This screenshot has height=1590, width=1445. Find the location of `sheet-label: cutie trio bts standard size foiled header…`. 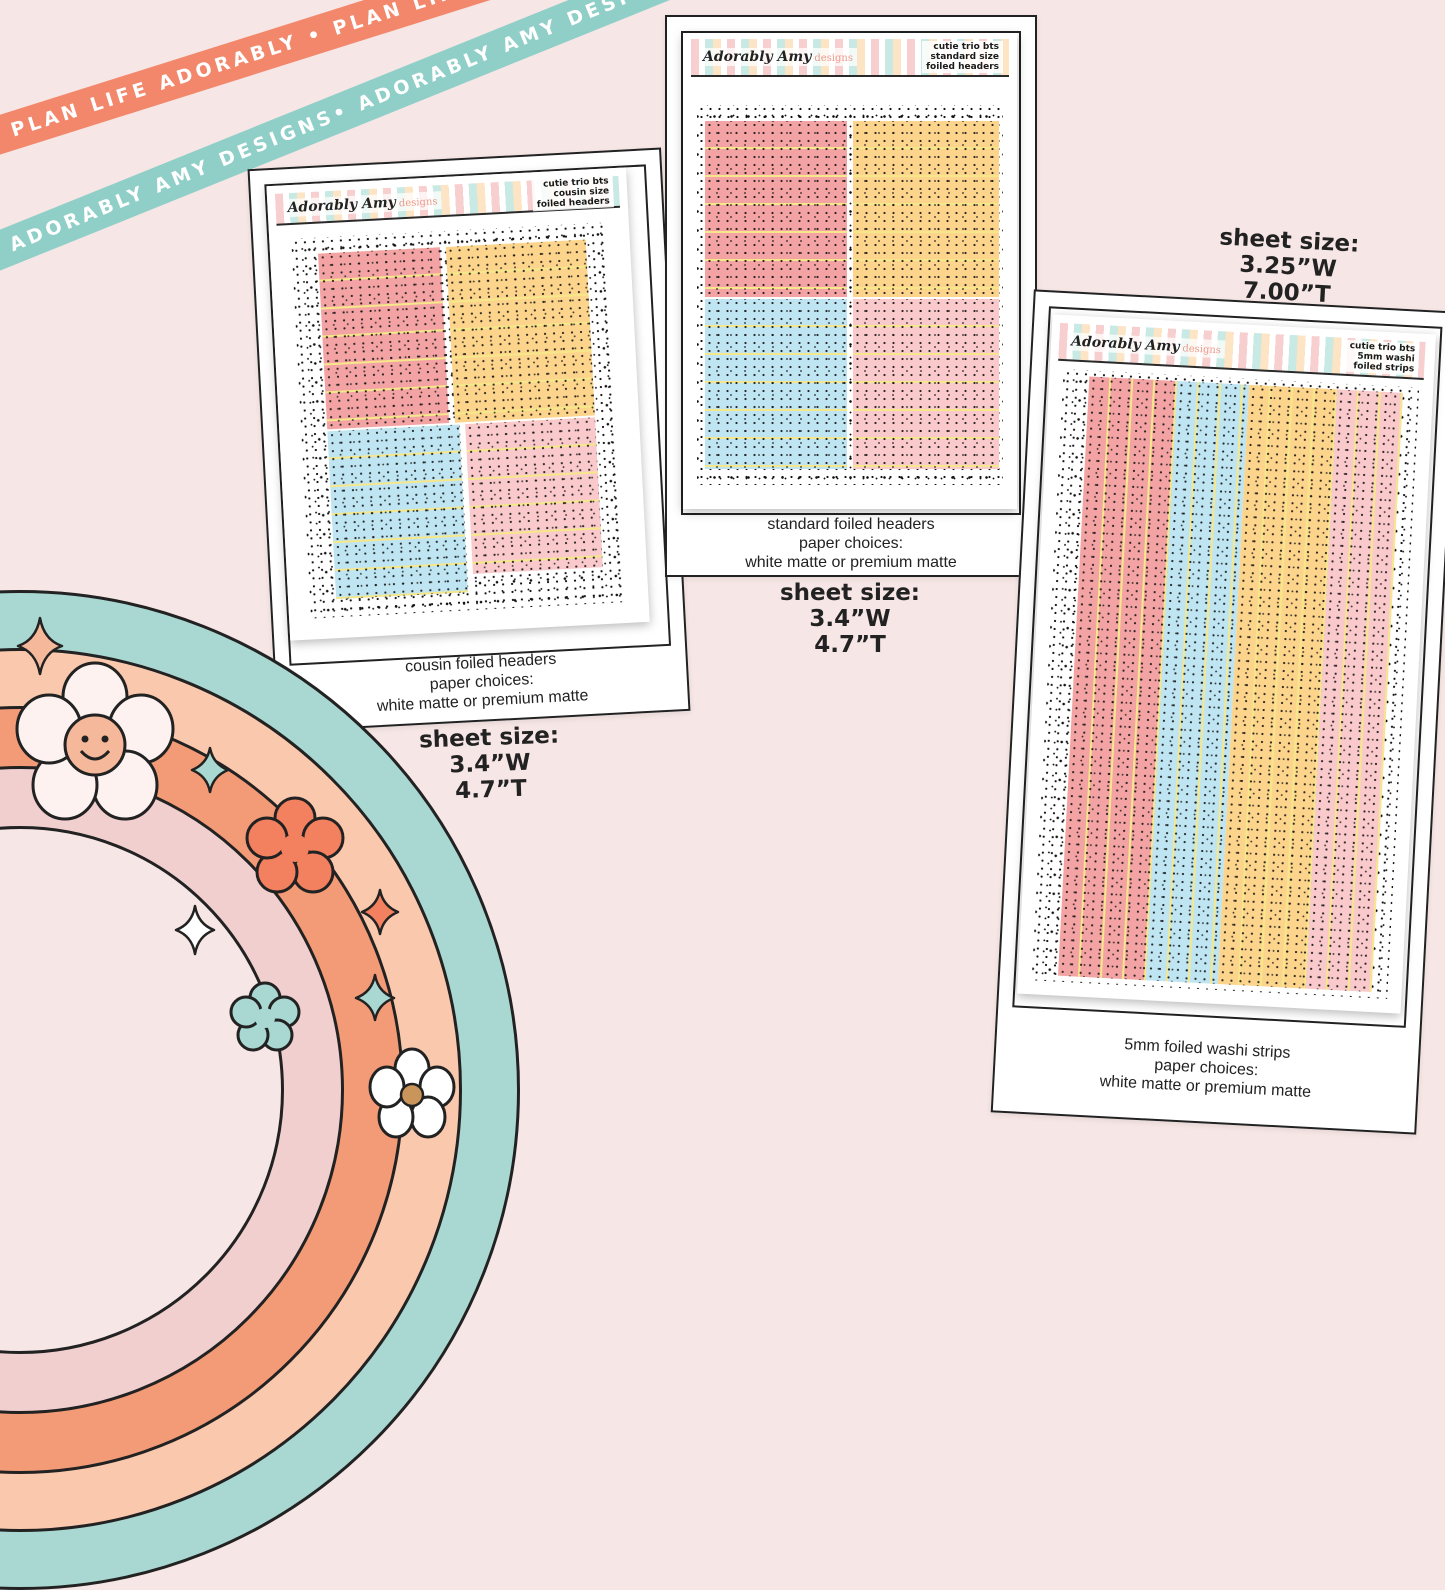

sheet-label: cutie trio bts standard size foiled header… is located at coordinates (962, 57).